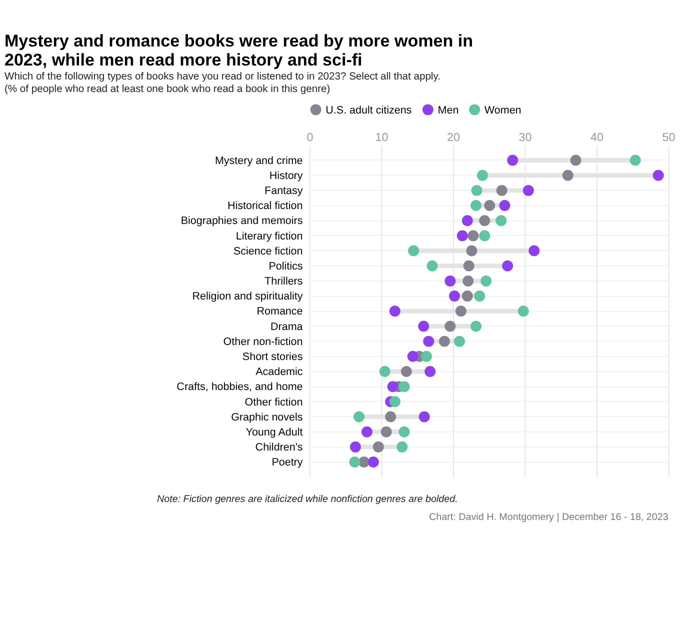 The image size is (680, 623). Describe the element at coordinates (549, 518) in the screenshot. I see `text: Chart: David H. Montgomery | December 16 - 18, 2023` at that location.